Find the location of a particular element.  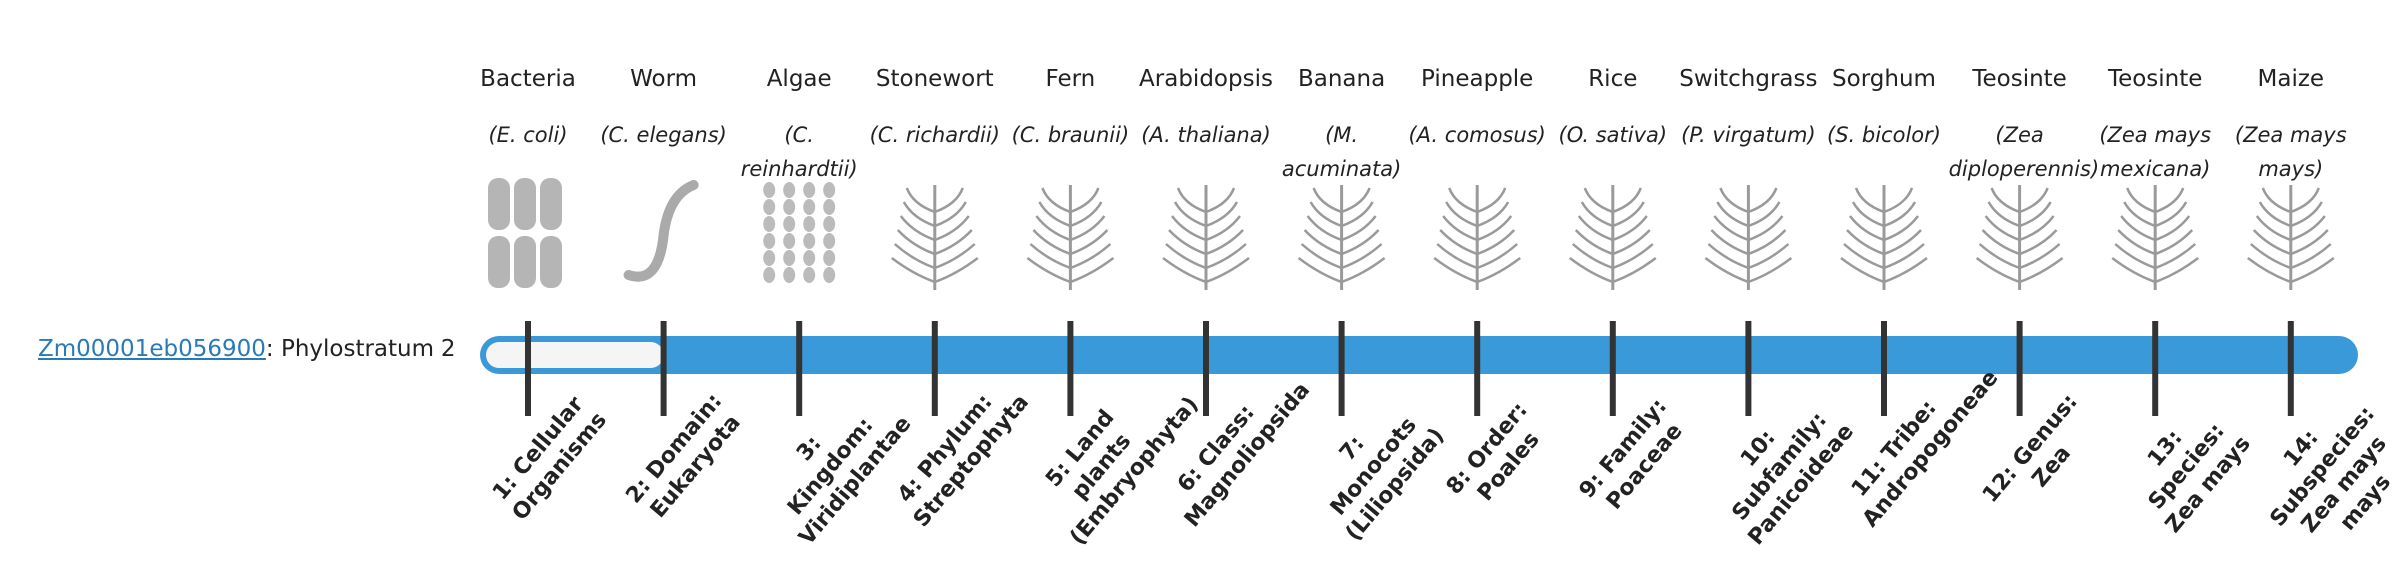

organism-name: Algae is located at coordinates (799, 79).